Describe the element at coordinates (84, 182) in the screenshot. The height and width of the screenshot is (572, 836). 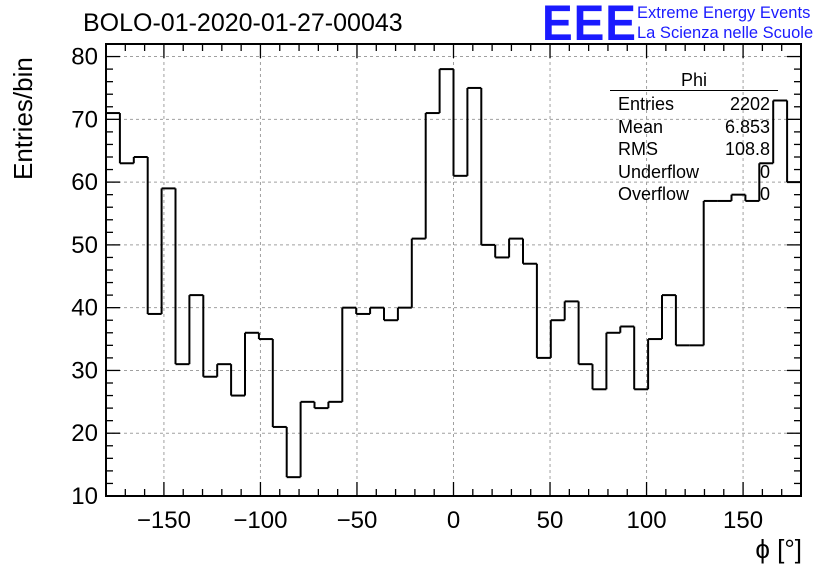
I see `y-tick-label: 60` at that location.